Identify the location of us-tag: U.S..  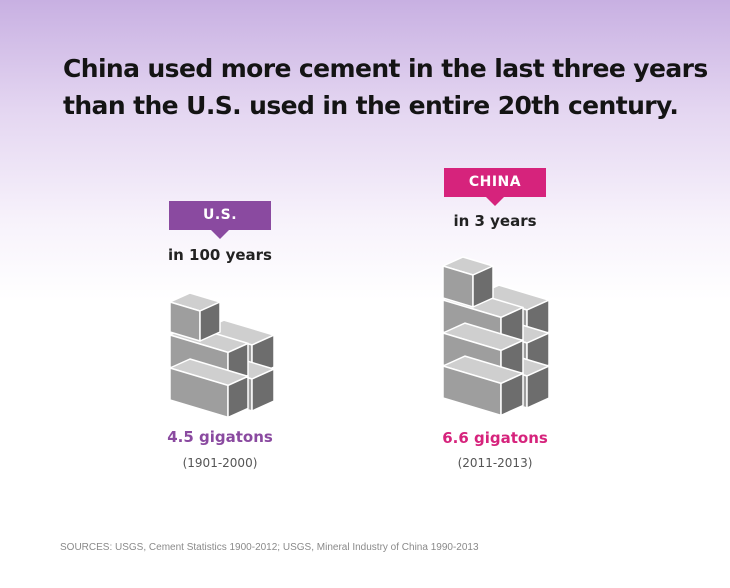
(220, 220).